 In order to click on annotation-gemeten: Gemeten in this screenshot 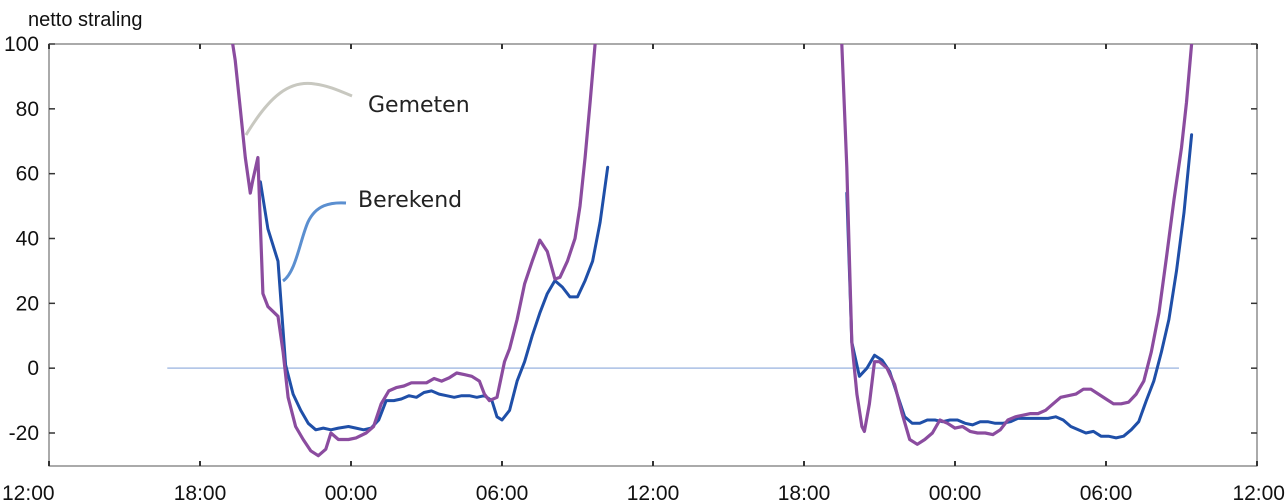, I will do `click(419, 105)`.